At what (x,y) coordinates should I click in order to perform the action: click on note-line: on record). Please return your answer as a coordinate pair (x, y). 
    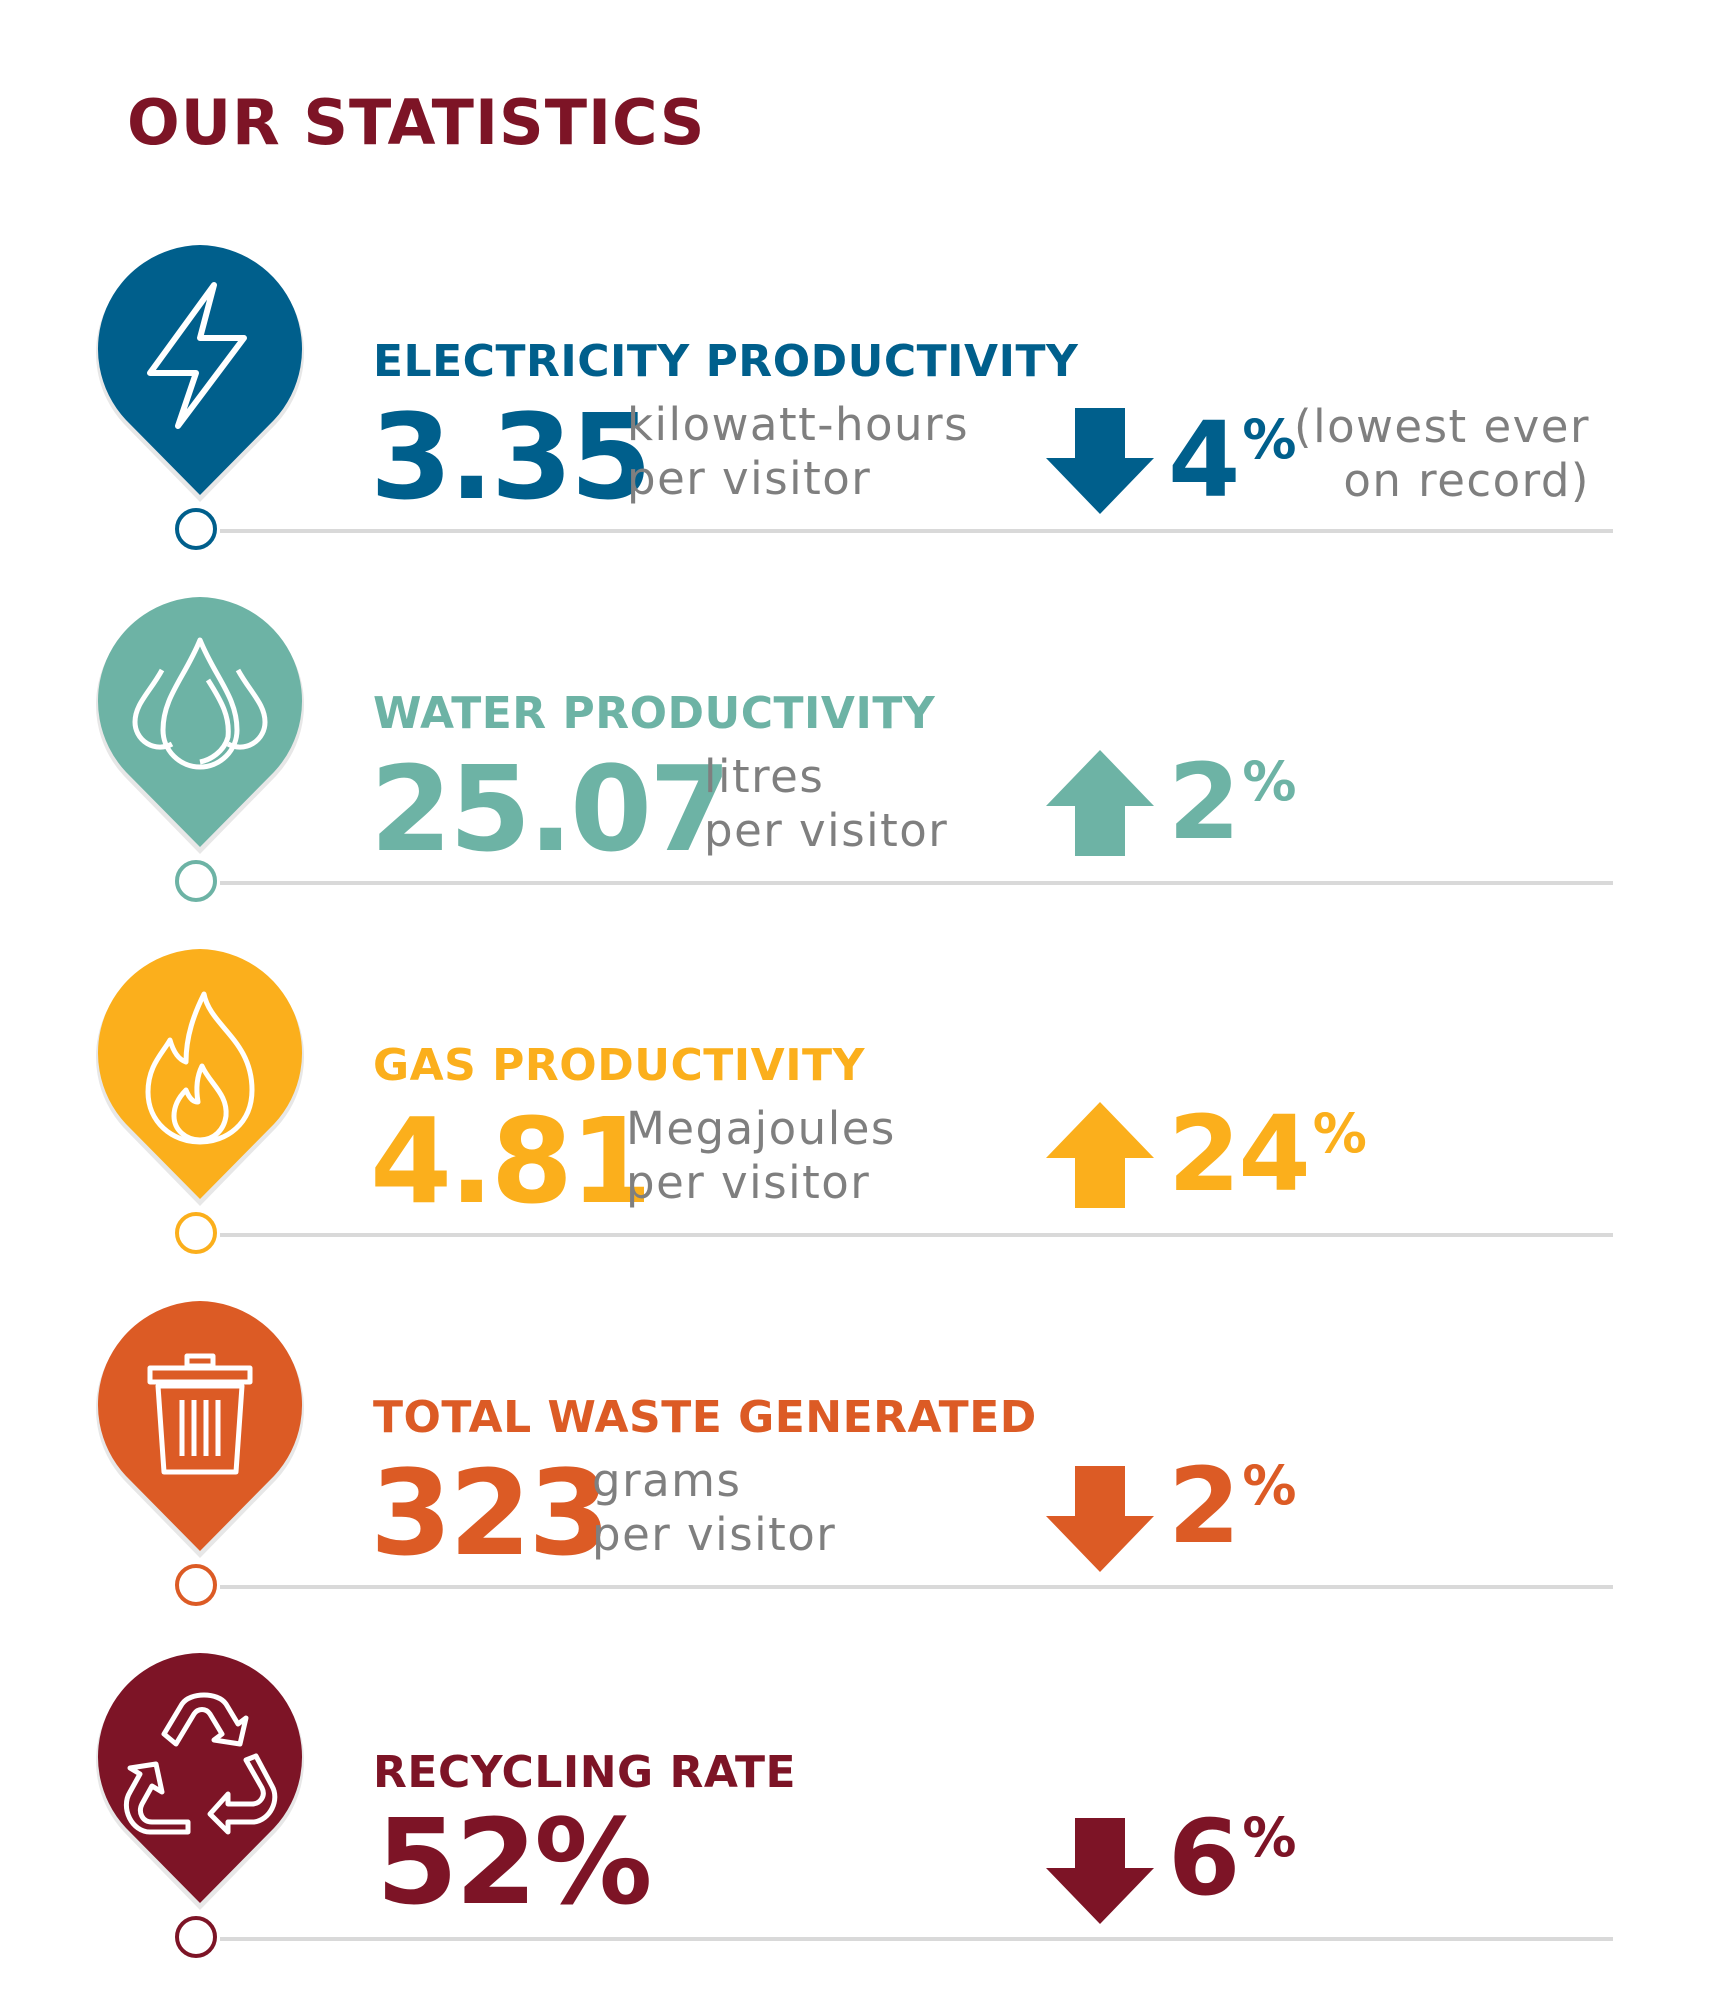
    Looking at the image, I should click on (1466, 480).